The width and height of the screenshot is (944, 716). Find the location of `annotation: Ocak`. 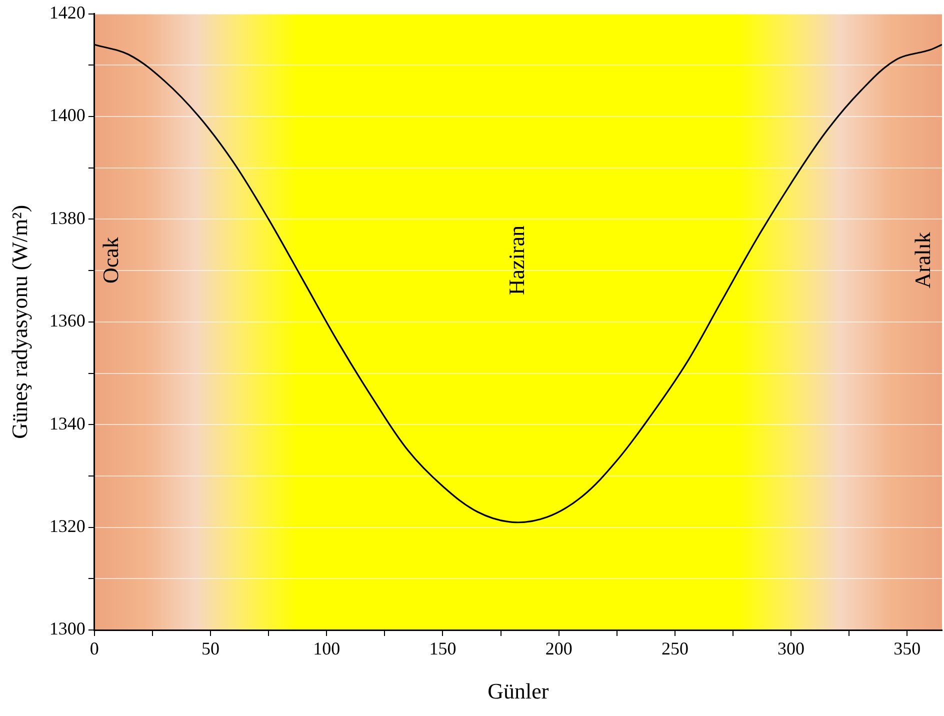

annotation: Ocak is located at coordinates (111, 260).